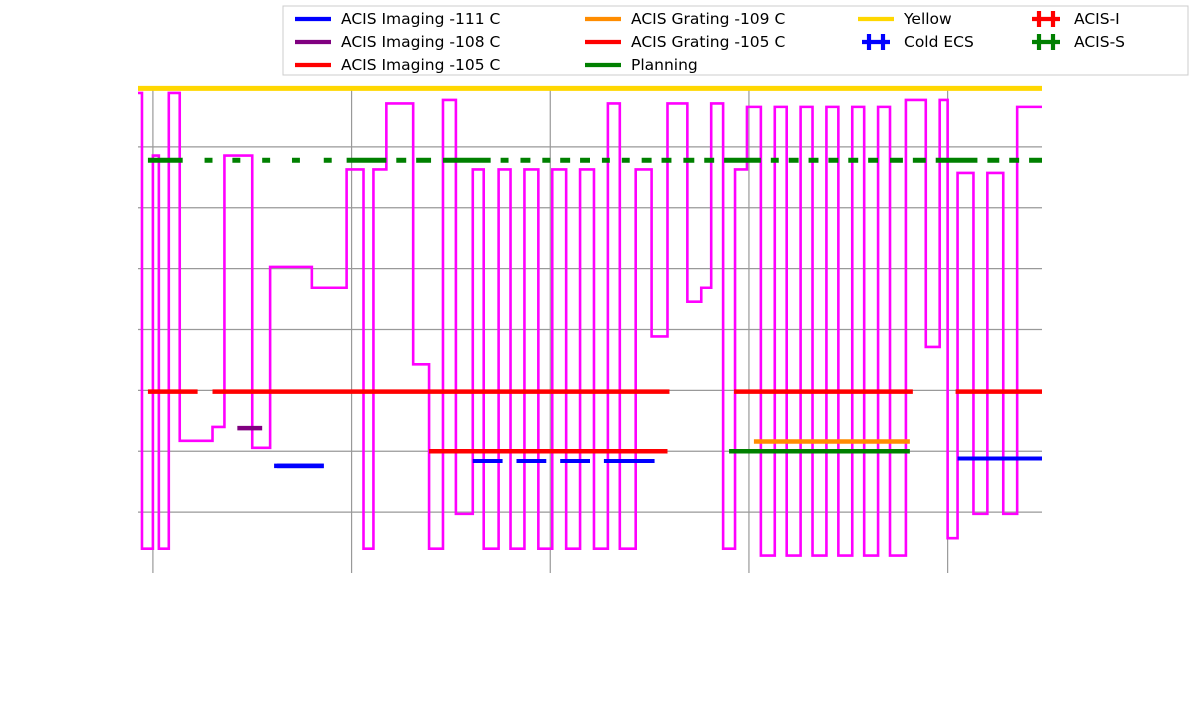  What do you see at coordinates (420, 19) in the screenshot?
I see `legend-label-0: ACIS Imaging -111 C` at bounding box center [420, 19].